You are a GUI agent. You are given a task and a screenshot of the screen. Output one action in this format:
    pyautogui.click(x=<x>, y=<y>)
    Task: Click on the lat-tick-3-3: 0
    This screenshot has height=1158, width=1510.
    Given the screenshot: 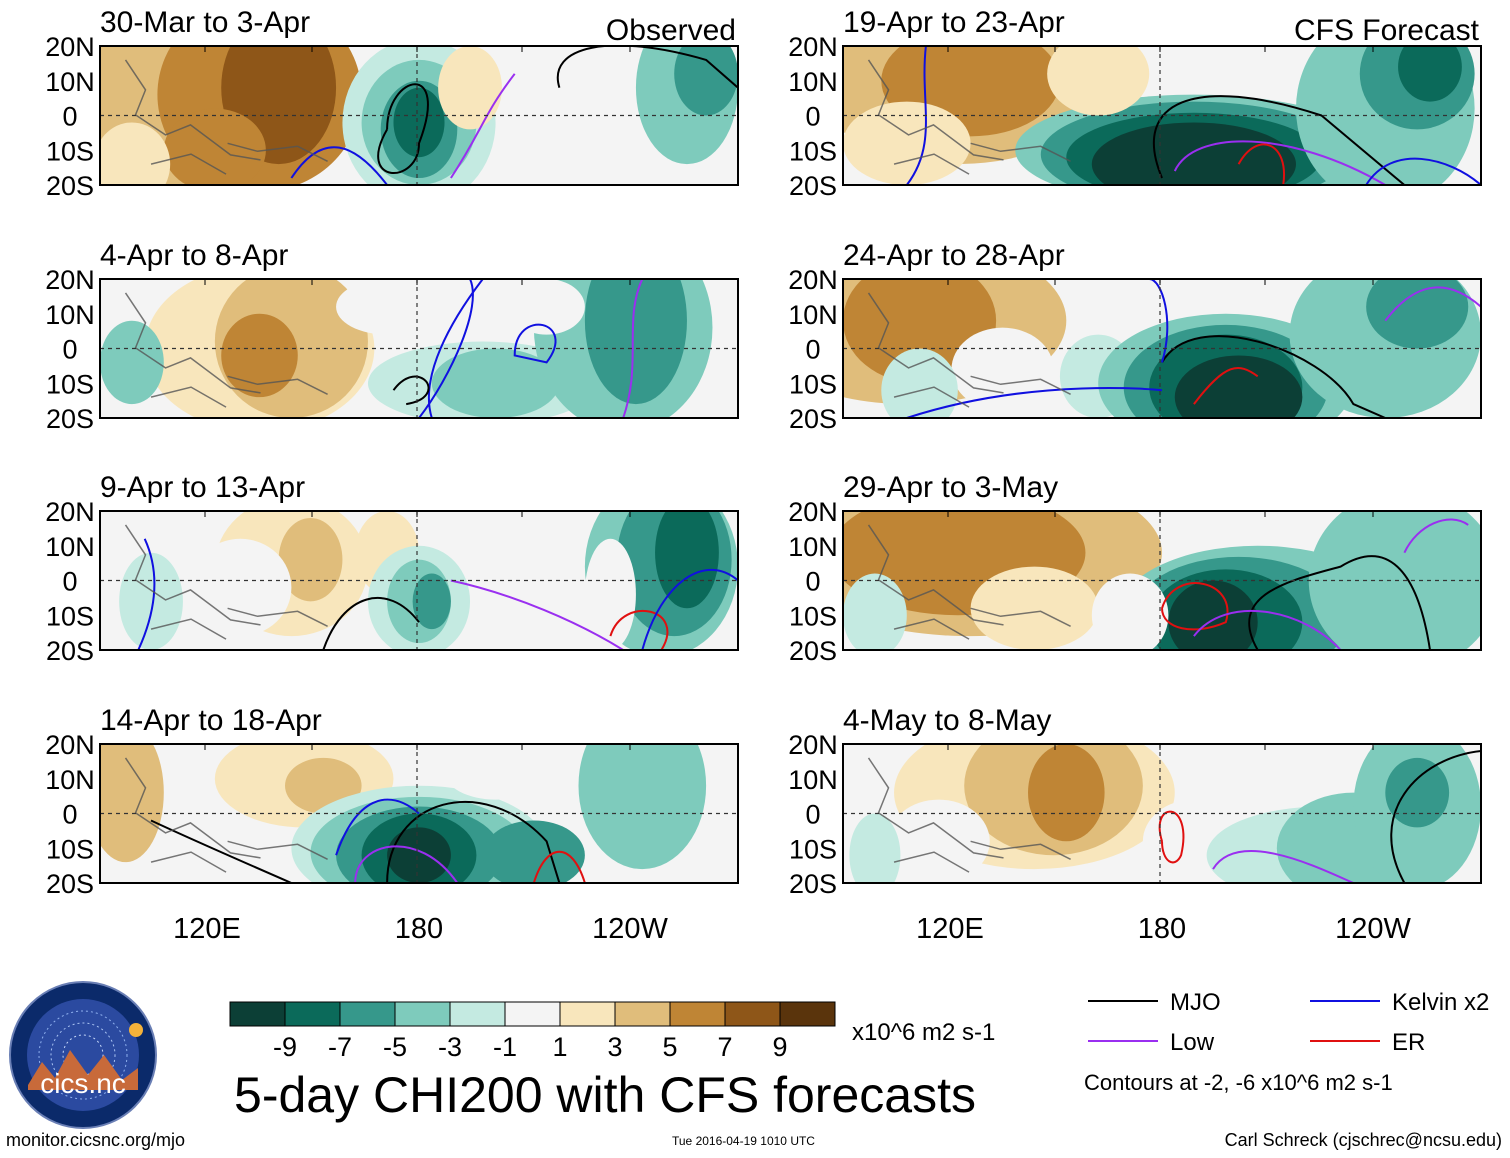 What is the action you would take?
    pyautogui.click(x=69, y=582)
    